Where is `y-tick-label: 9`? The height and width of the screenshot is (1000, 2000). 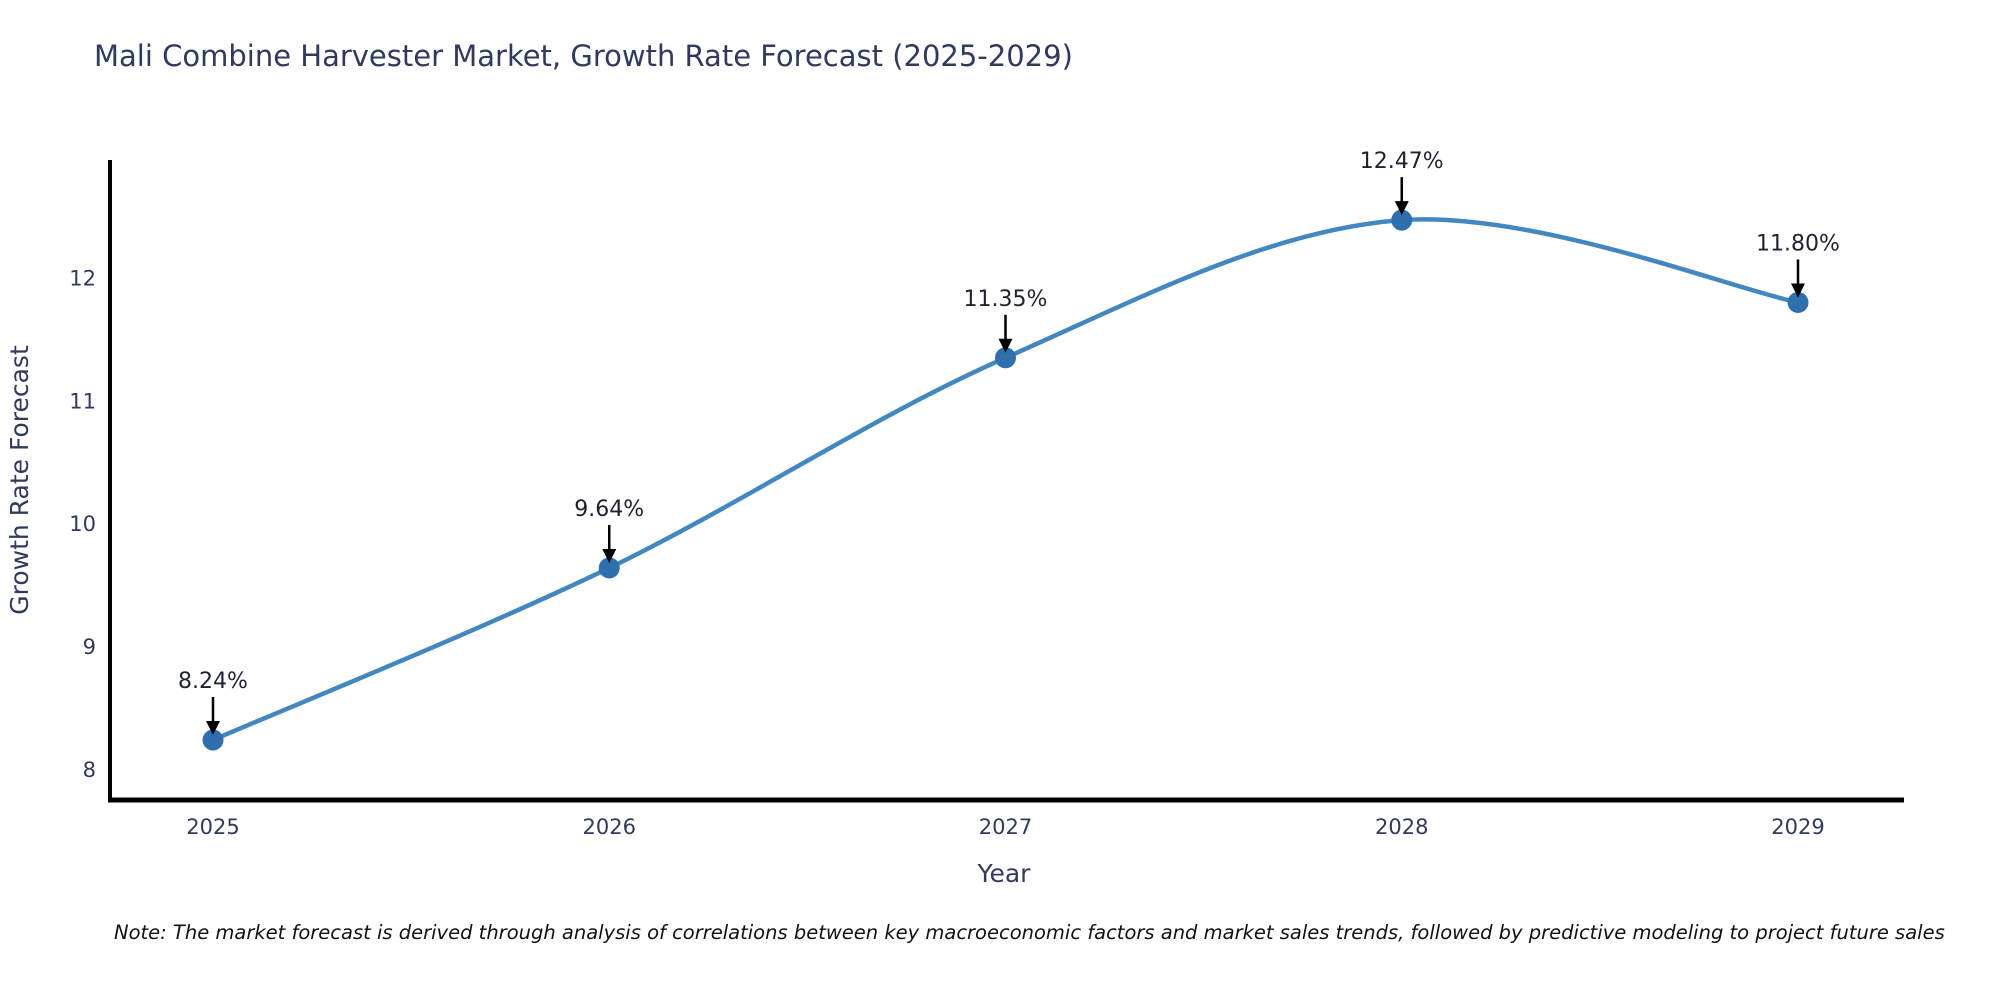
y-tick-label: 9 is located at coordinates (89, 647).